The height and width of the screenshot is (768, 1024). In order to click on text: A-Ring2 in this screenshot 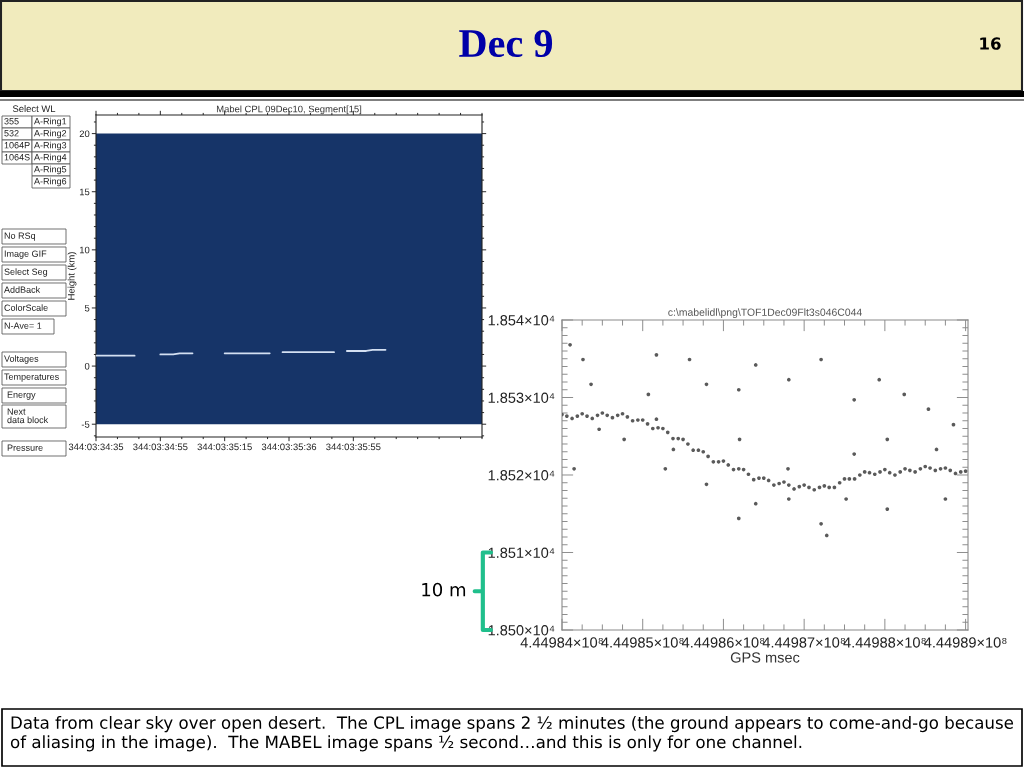, I will do `click(50, 134)`.